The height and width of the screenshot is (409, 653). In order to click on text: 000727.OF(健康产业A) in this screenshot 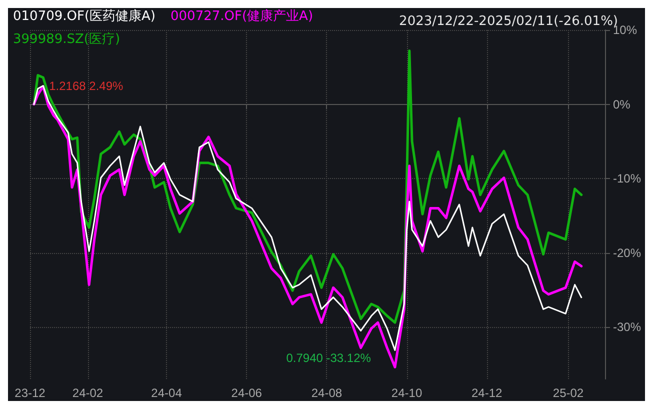, I will do `click(242, 16)`.